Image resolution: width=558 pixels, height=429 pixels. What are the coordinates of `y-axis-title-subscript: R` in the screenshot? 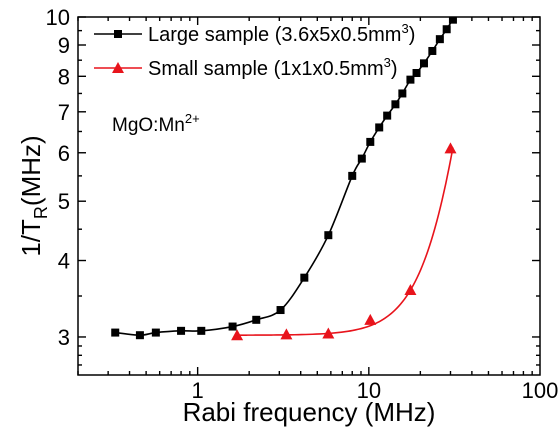 It's located at (41, 212).